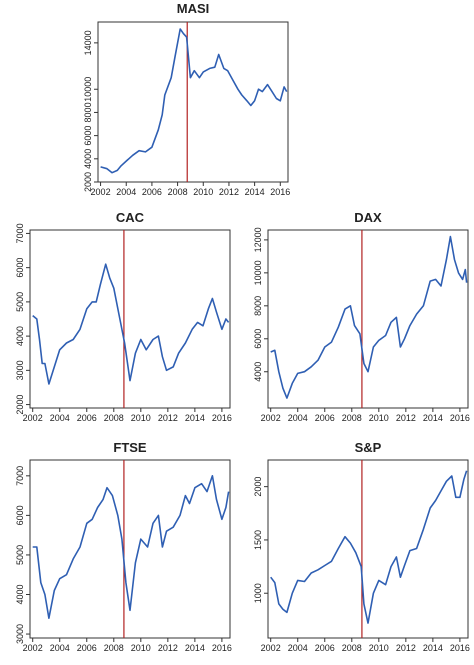 This screenshot has width=474, height=665. What do you see at coordinates (130, 447) in the screenshot?
I see `chart-title: FTSE` at bounding box center [130, 447].